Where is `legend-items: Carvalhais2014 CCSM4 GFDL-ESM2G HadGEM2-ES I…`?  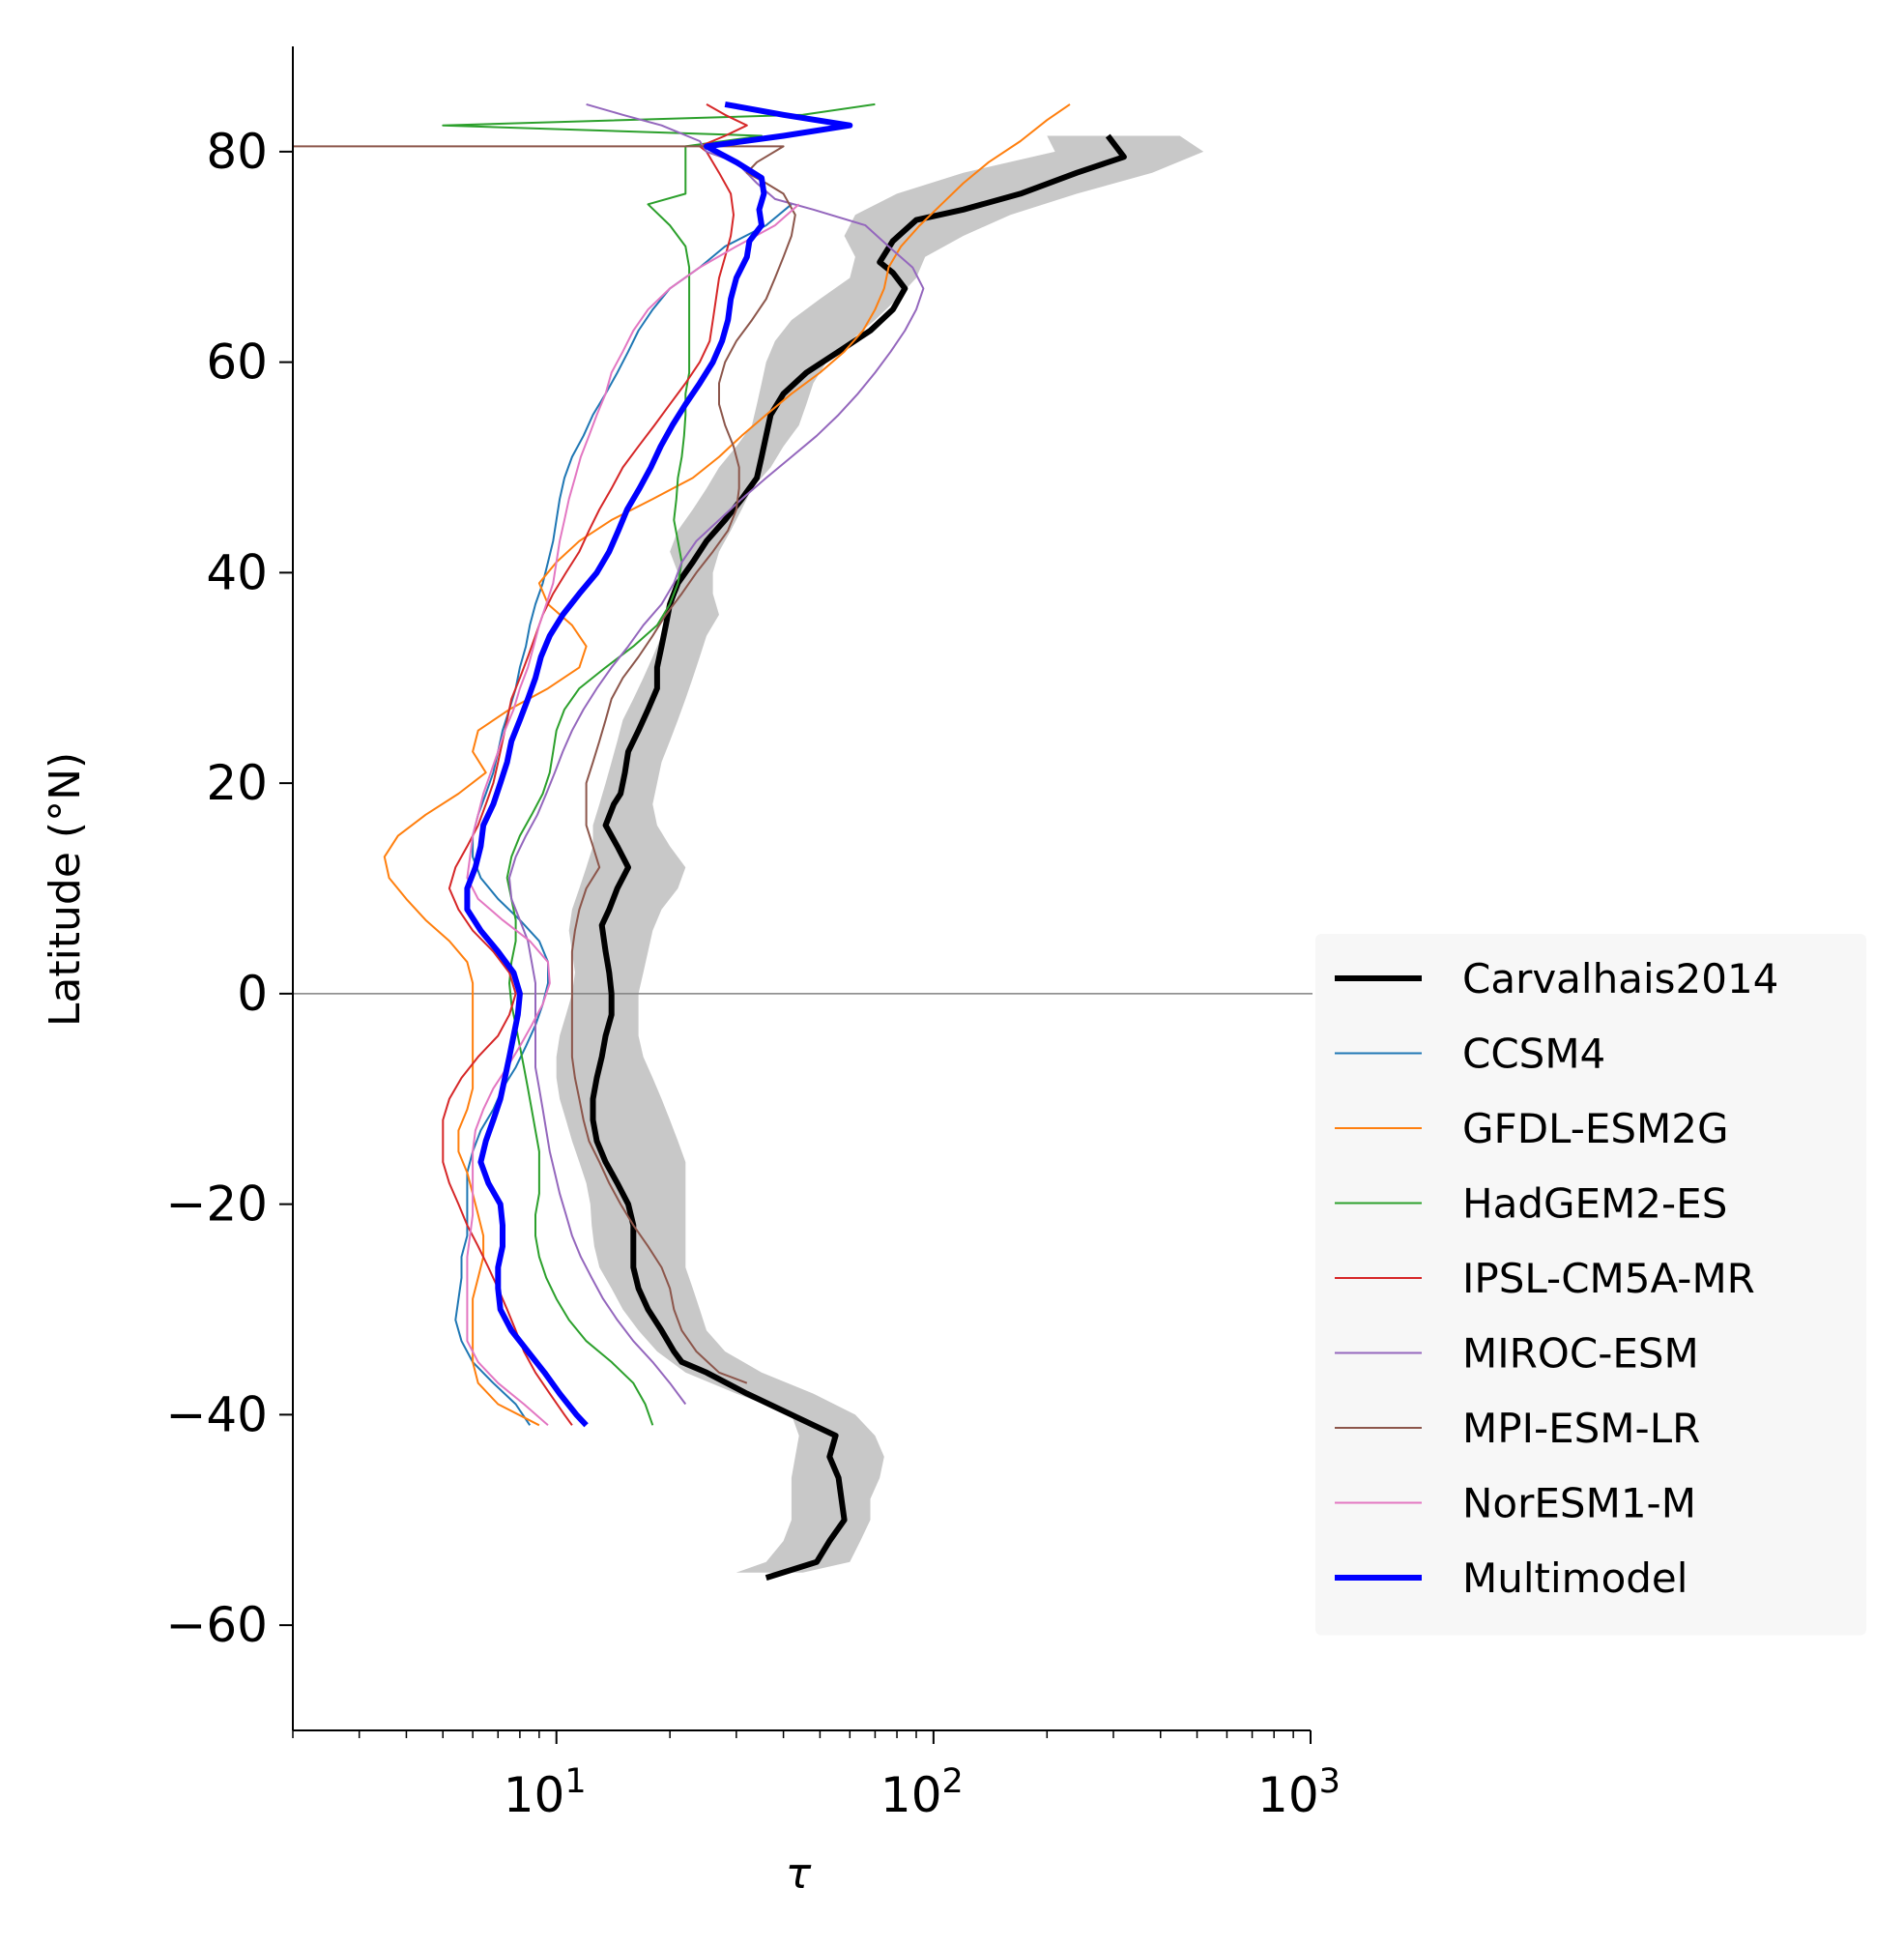
legend-items: Carvalhais2014 CCSM4 GFDL-ESM2G HadGEM2-ES I… is located at coordinates (1556, 1278).